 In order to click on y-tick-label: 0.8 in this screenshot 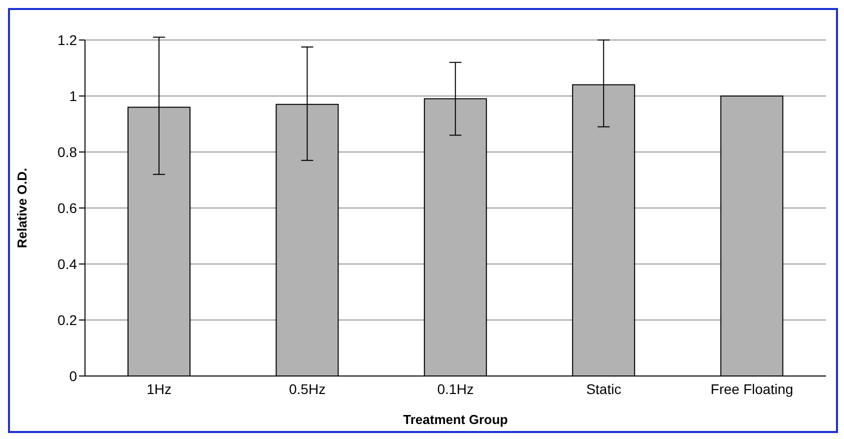, I will do `click(68, 152)`.